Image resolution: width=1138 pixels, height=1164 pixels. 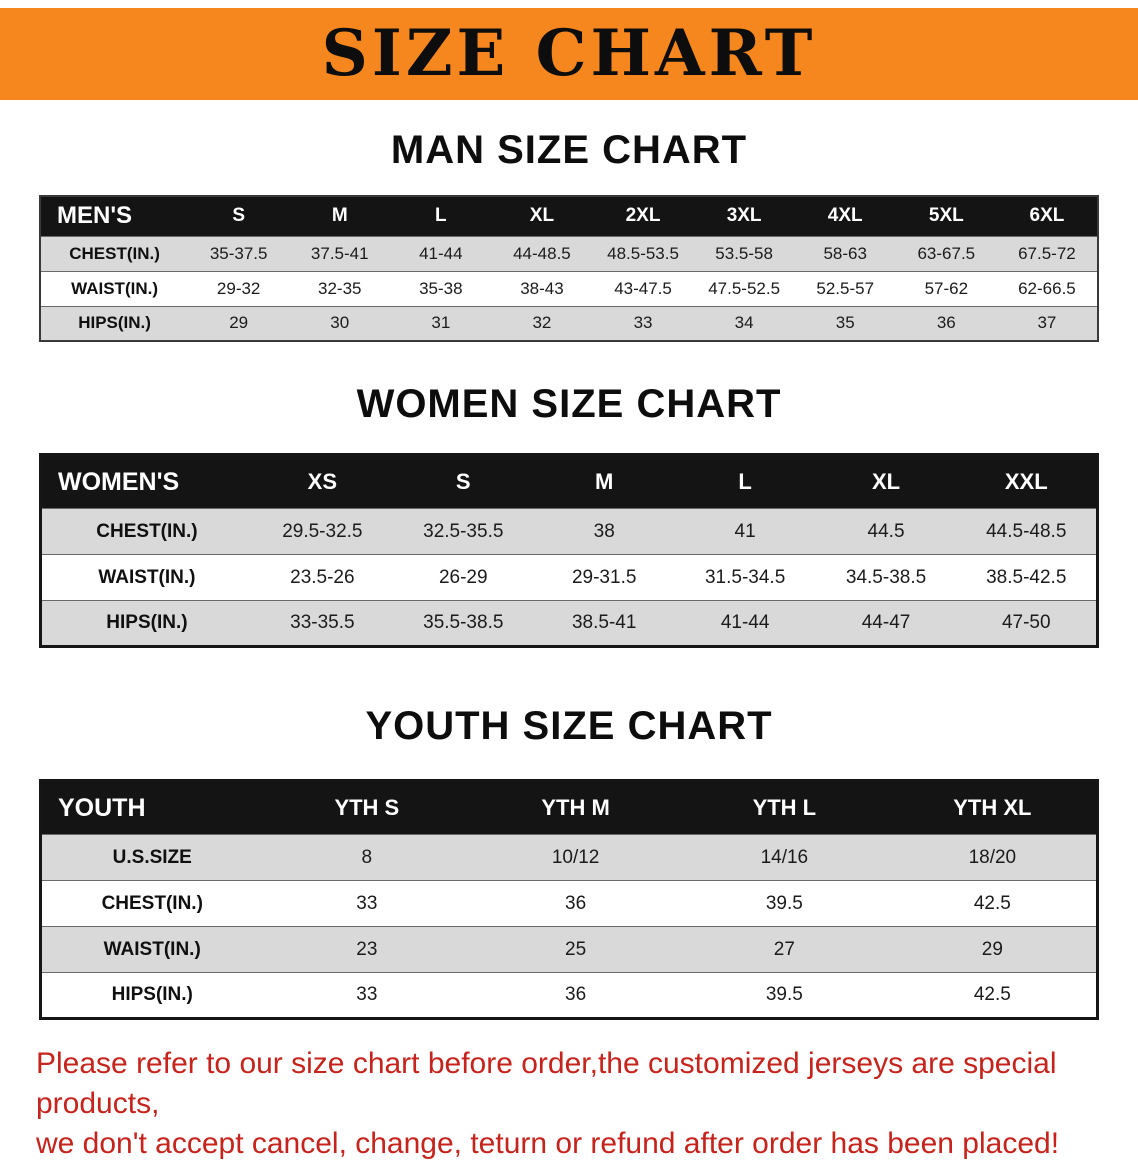 I want to click on size-value-cell: 35.5-38.5, so click(x=463, y=622).